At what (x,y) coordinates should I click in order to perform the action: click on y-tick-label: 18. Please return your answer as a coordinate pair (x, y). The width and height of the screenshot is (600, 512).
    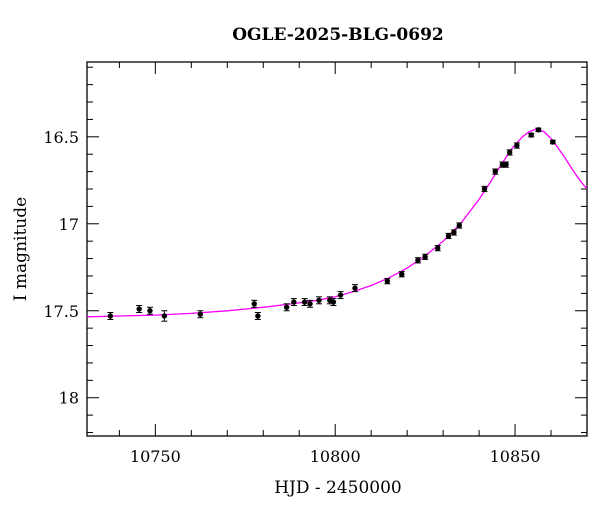
    Looking at the image, I should click on (69, 398).